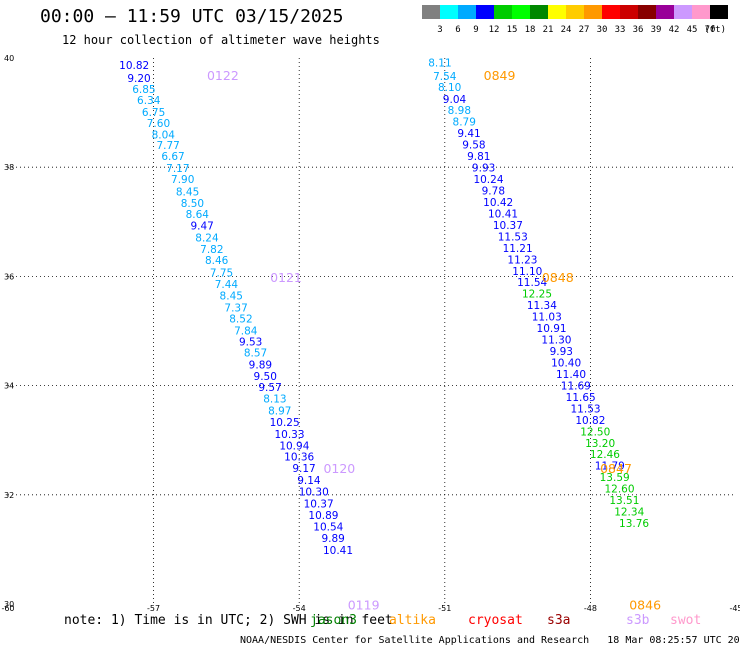 Image resolution: width=740 pixels, height=650 pixels. I want to click on swh-value-label: 7.84, so click(246, 331).